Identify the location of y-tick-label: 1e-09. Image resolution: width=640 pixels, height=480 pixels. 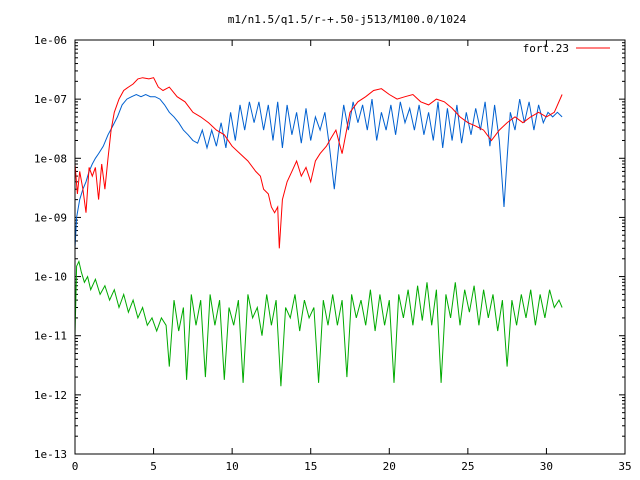
(50, 217).